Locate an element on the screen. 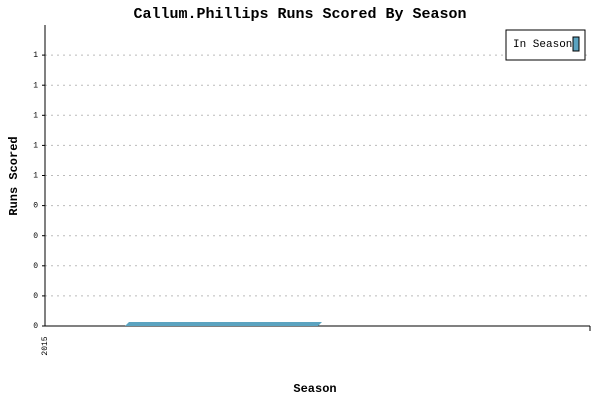 The width and height of the screenshot is (600, 400). legend-box is located at coordinates (545, 45).